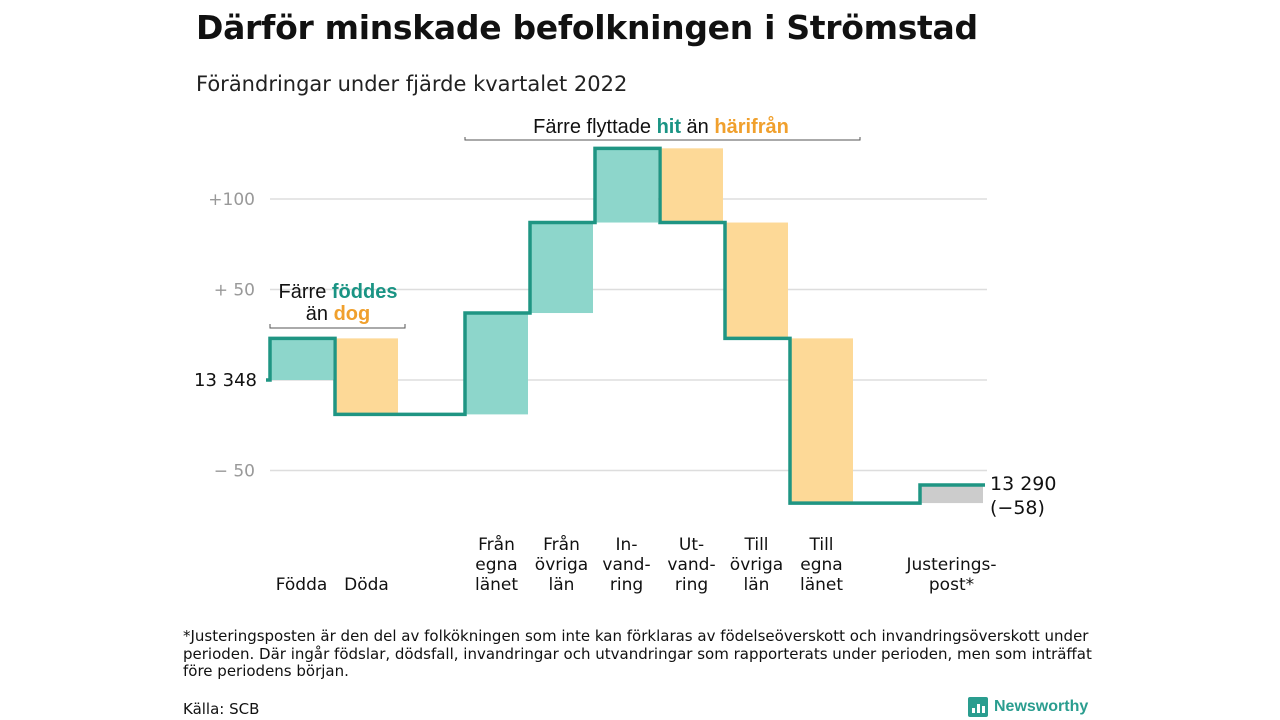 This screenshot has width=1280, height=720. What do you see at coordinates (302, 585) in the screenshot?
I see `category-label: Födda` at bounding box center [302, 585].